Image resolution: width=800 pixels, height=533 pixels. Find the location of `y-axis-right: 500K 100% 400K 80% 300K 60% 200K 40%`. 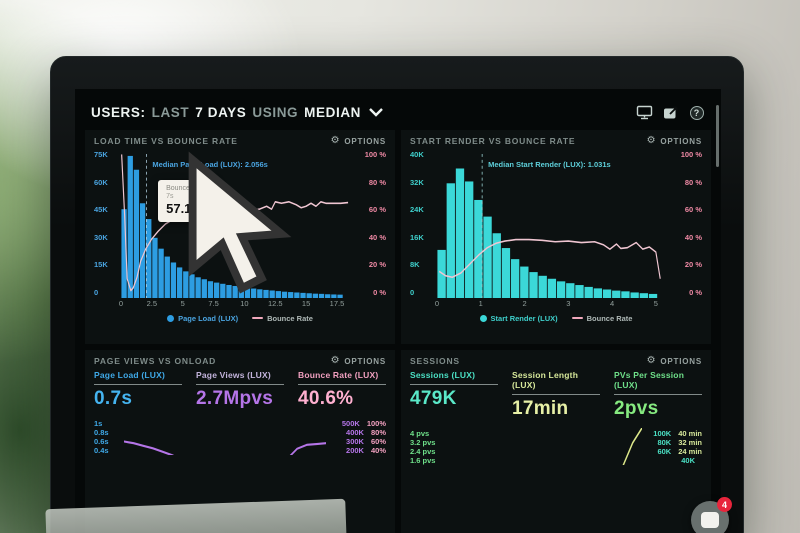

y-axis-right: 500K 100% 400K 80% 300K 60% 200K 40% is located at coordinates (363, 437).